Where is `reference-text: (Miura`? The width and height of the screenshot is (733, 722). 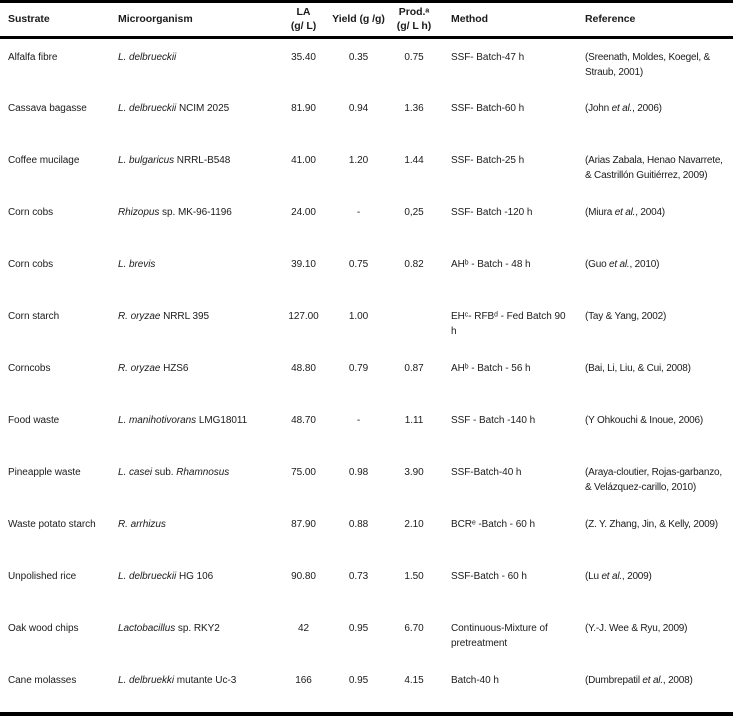 reference-text: (Miura is located at coordinates (600, 212).